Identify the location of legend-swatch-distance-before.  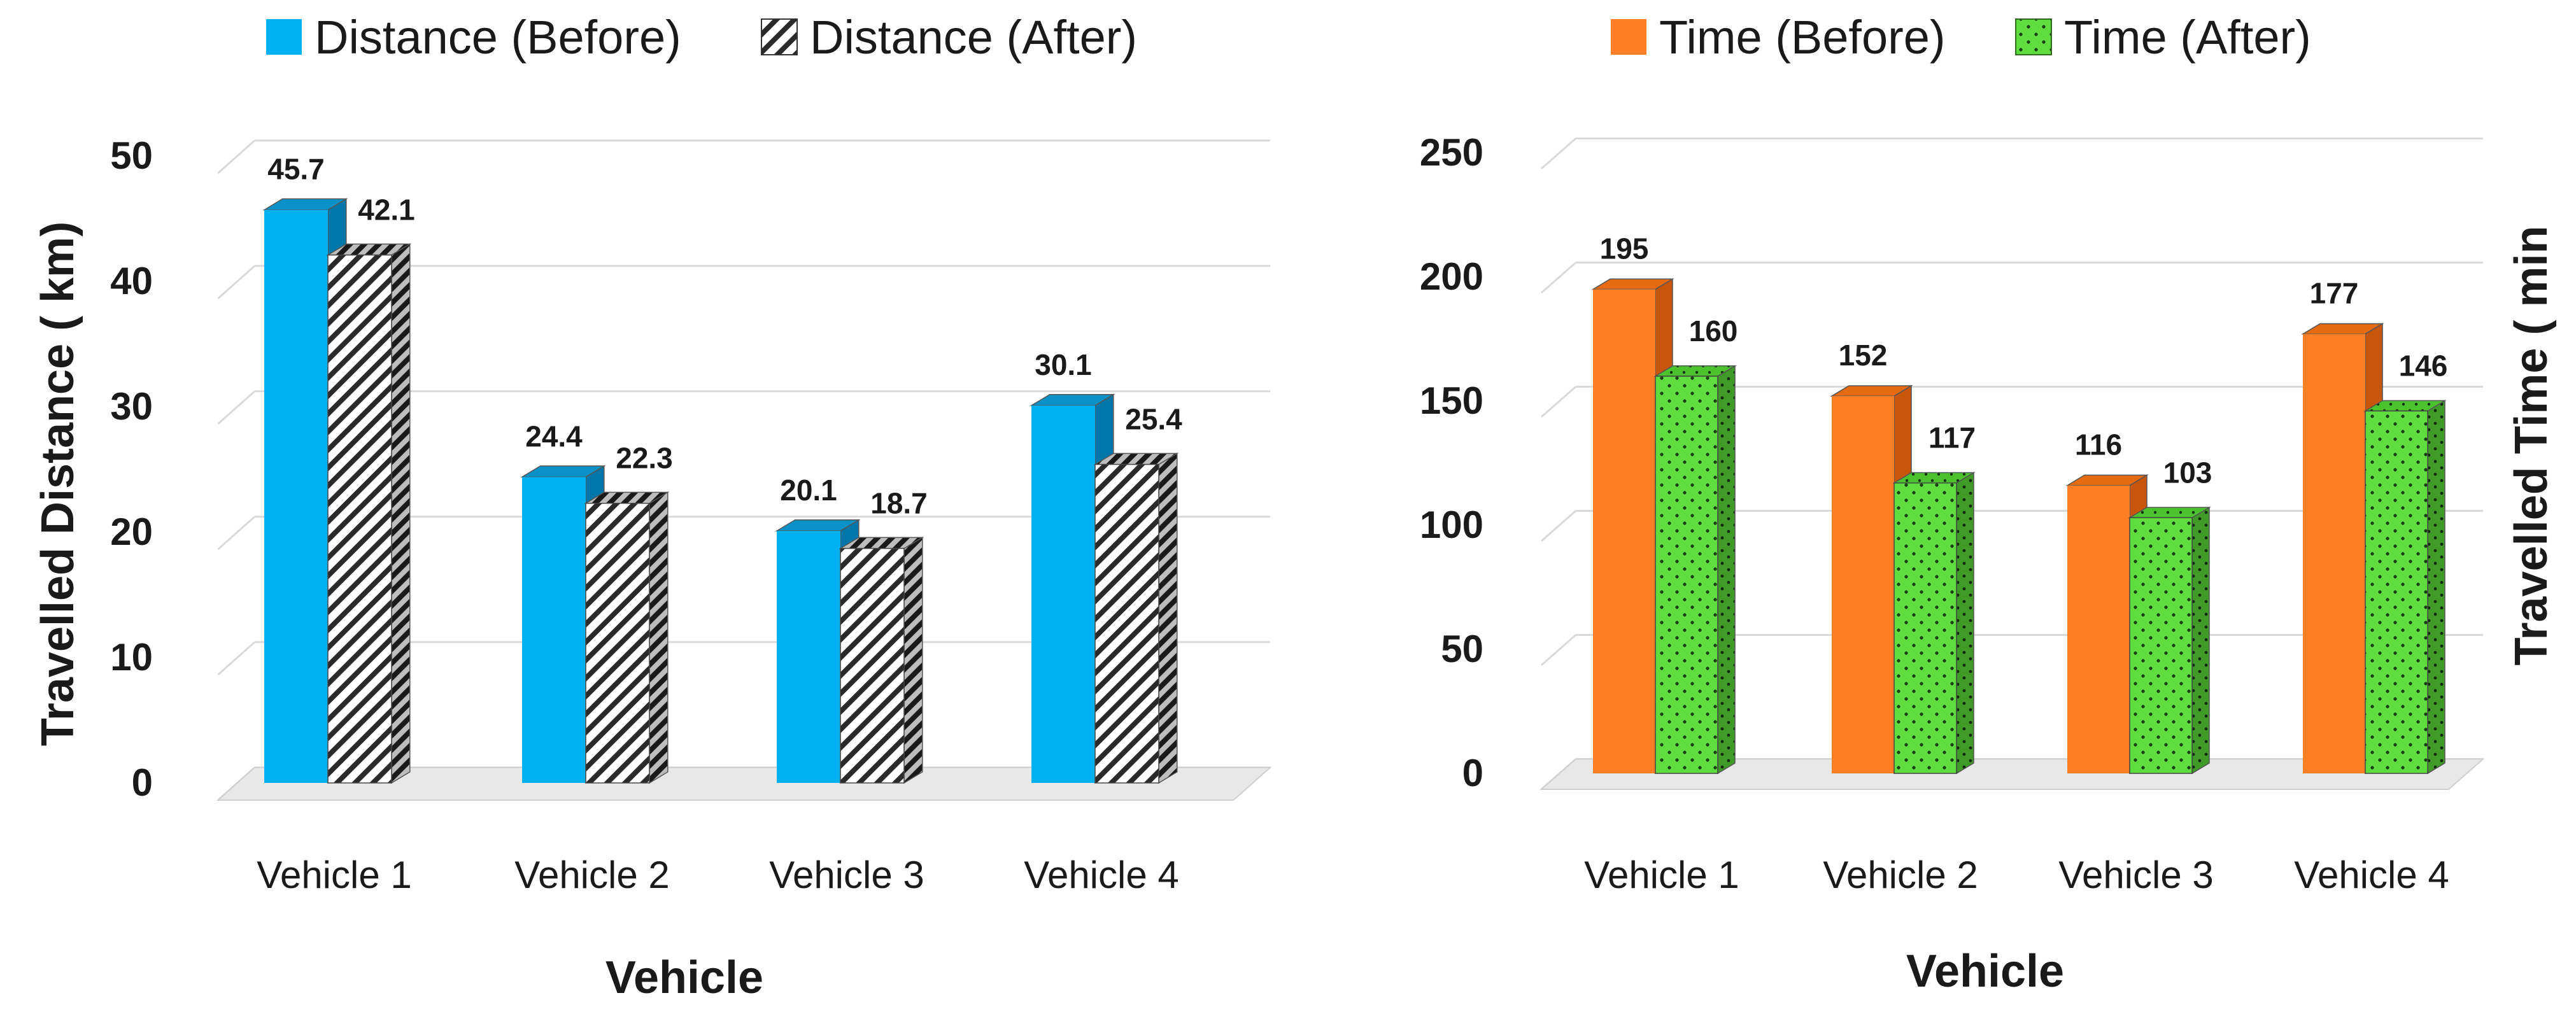
(284, 37).